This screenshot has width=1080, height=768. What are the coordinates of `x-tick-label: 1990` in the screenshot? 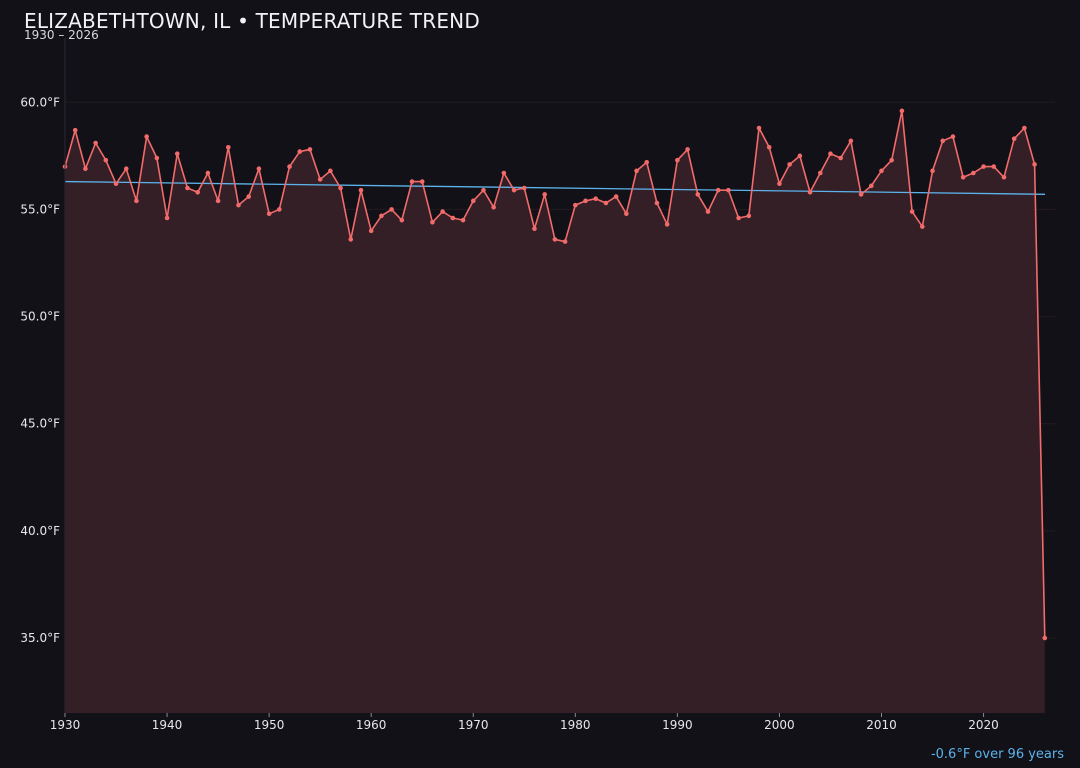 It's located at (677, 725).